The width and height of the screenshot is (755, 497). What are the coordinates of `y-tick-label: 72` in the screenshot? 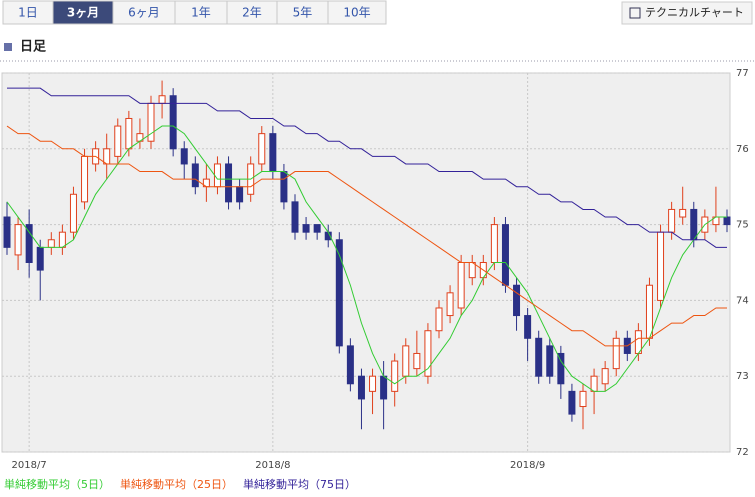 It's located at (742, 452).